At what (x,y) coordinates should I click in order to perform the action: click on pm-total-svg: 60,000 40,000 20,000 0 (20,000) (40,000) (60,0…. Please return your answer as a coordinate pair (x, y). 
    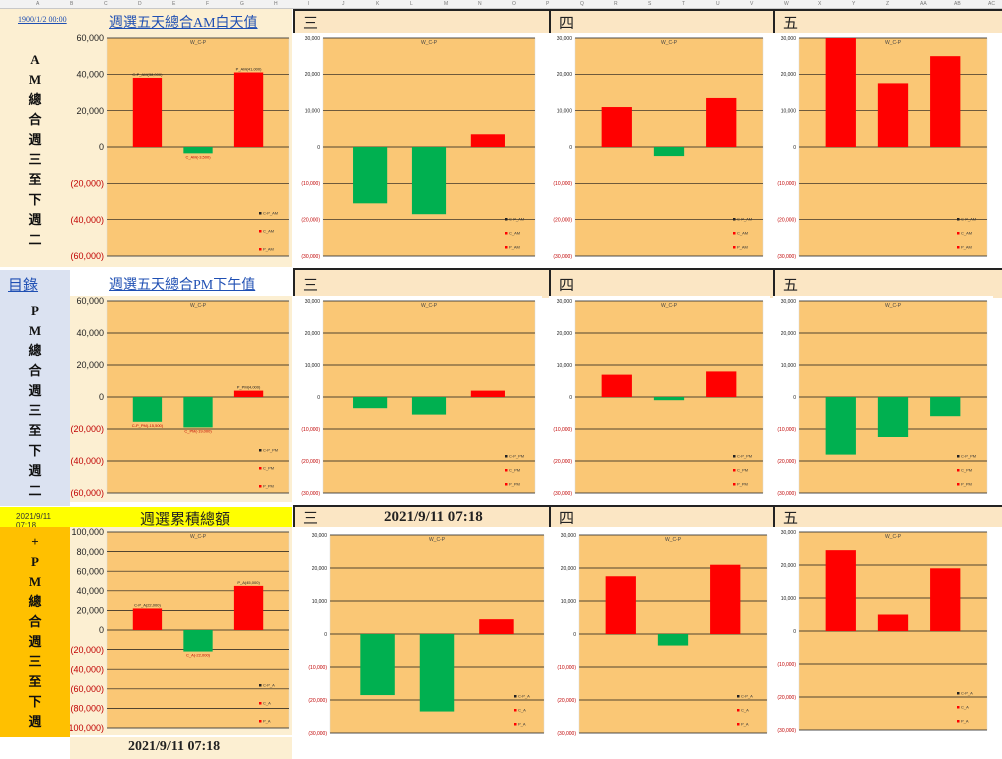
    Looking at the image, I should click on (181, 399).